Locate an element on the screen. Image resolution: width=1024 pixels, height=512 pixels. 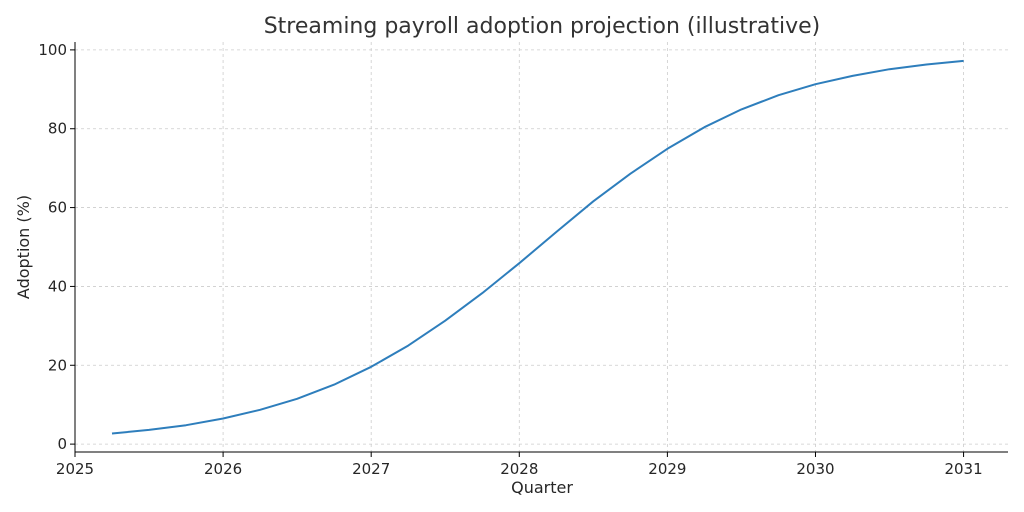
y-tick-labels: 0 20 40 60 80 100 is located at coordinates (52, 247).